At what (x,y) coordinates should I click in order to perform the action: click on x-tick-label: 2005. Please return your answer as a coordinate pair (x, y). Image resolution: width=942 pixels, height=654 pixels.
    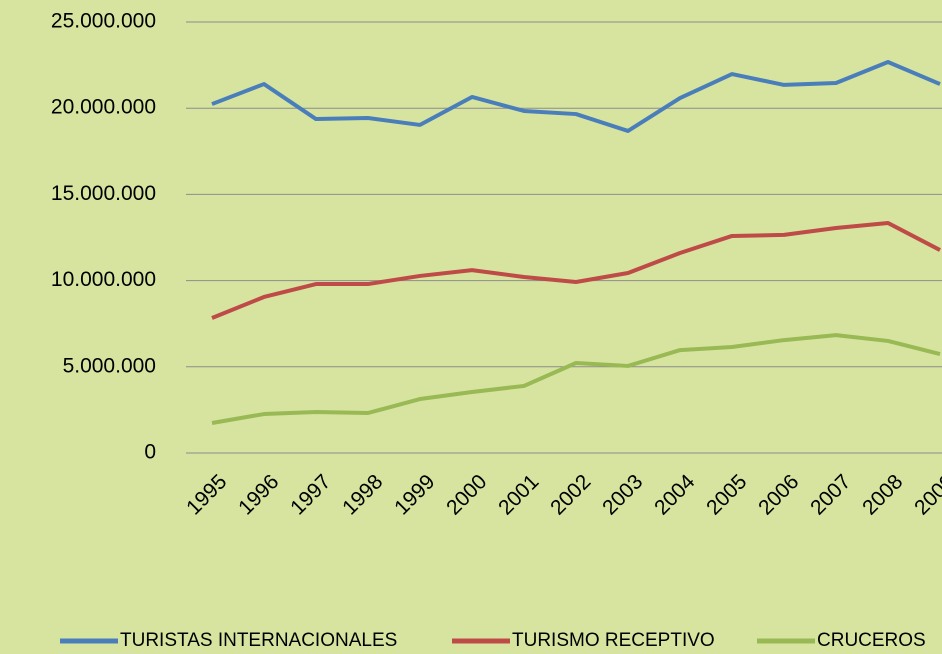
    Looking at the image, I should click on (726, 494).